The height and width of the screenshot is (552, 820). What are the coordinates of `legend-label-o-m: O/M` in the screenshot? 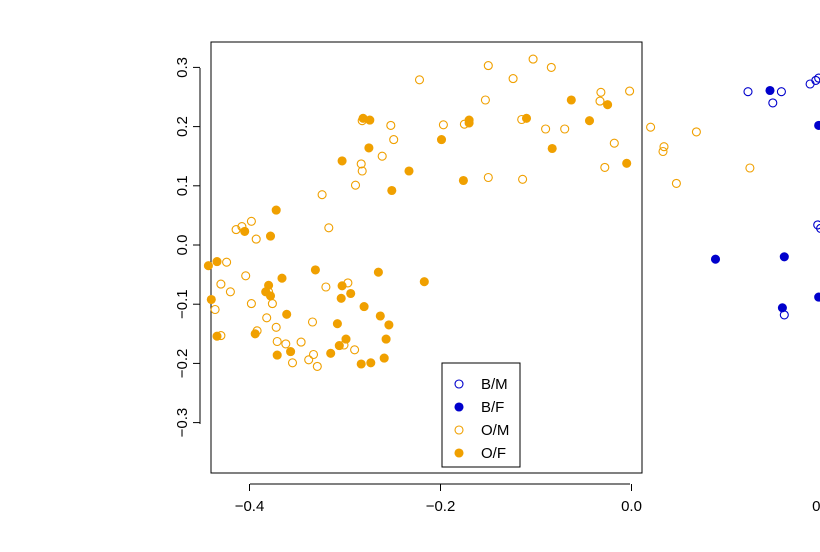 It's located at (495, 430).